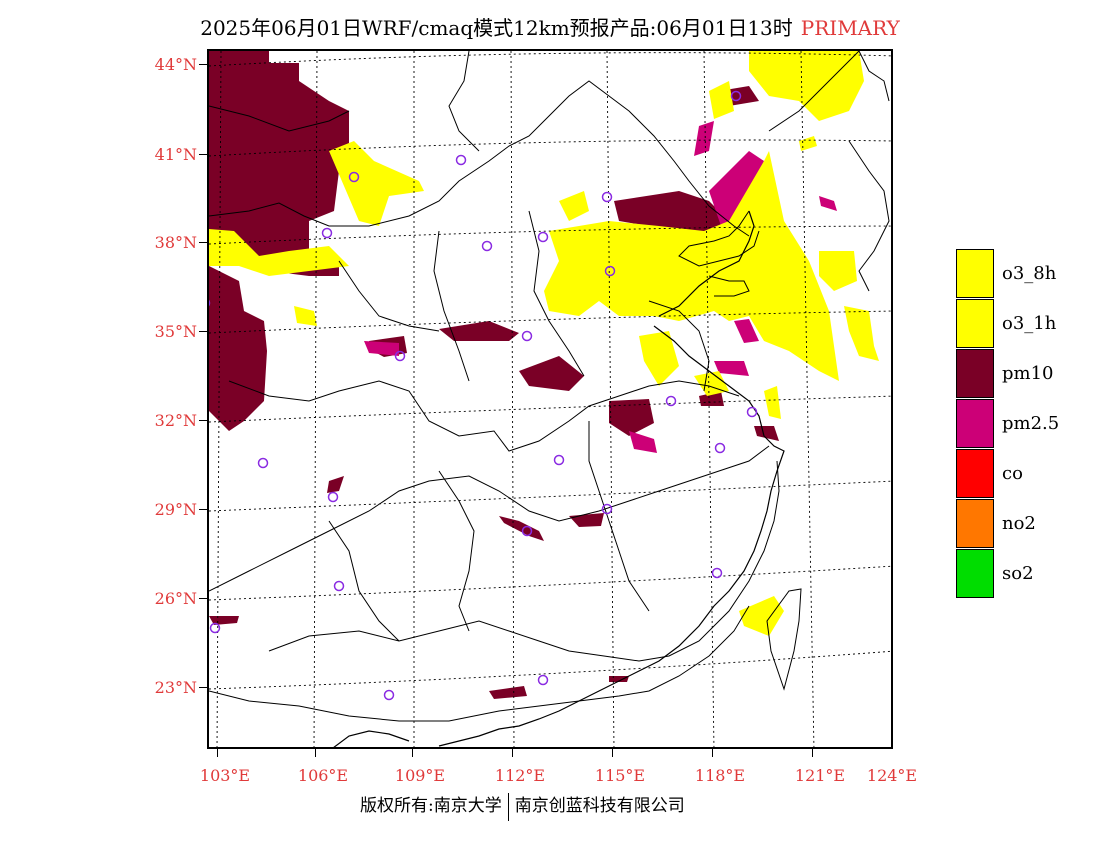 This screenshot has height=850, width=1100. What do you see at coordinates (1029, 323) in the screenshot?
I see `legend-label: o3_1h` at bounding box center [1029, 323].